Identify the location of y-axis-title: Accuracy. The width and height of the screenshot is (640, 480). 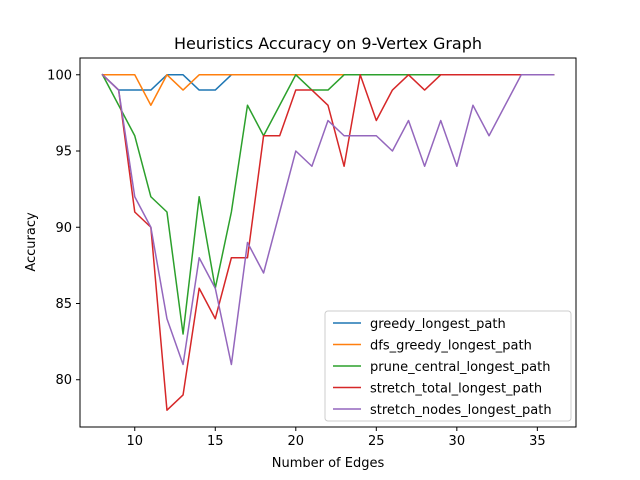
(31, 242).